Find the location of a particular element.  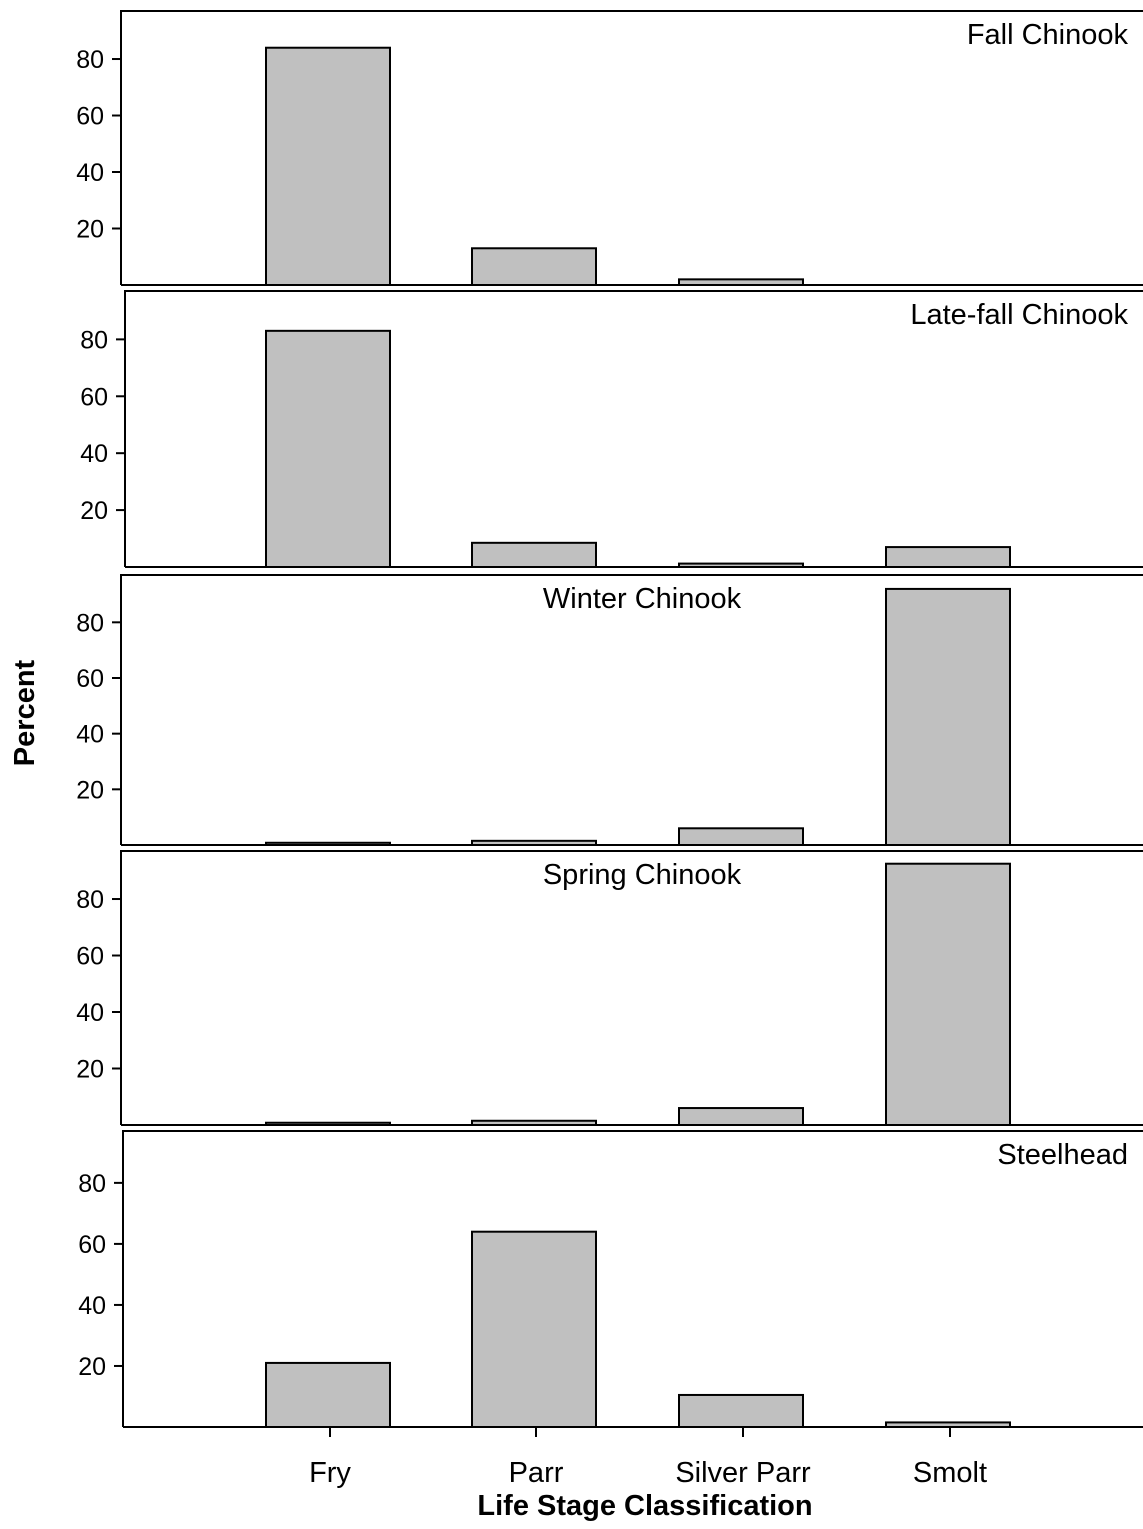

panel-title: Fall Chinook is located at coordinates (1048, 35).